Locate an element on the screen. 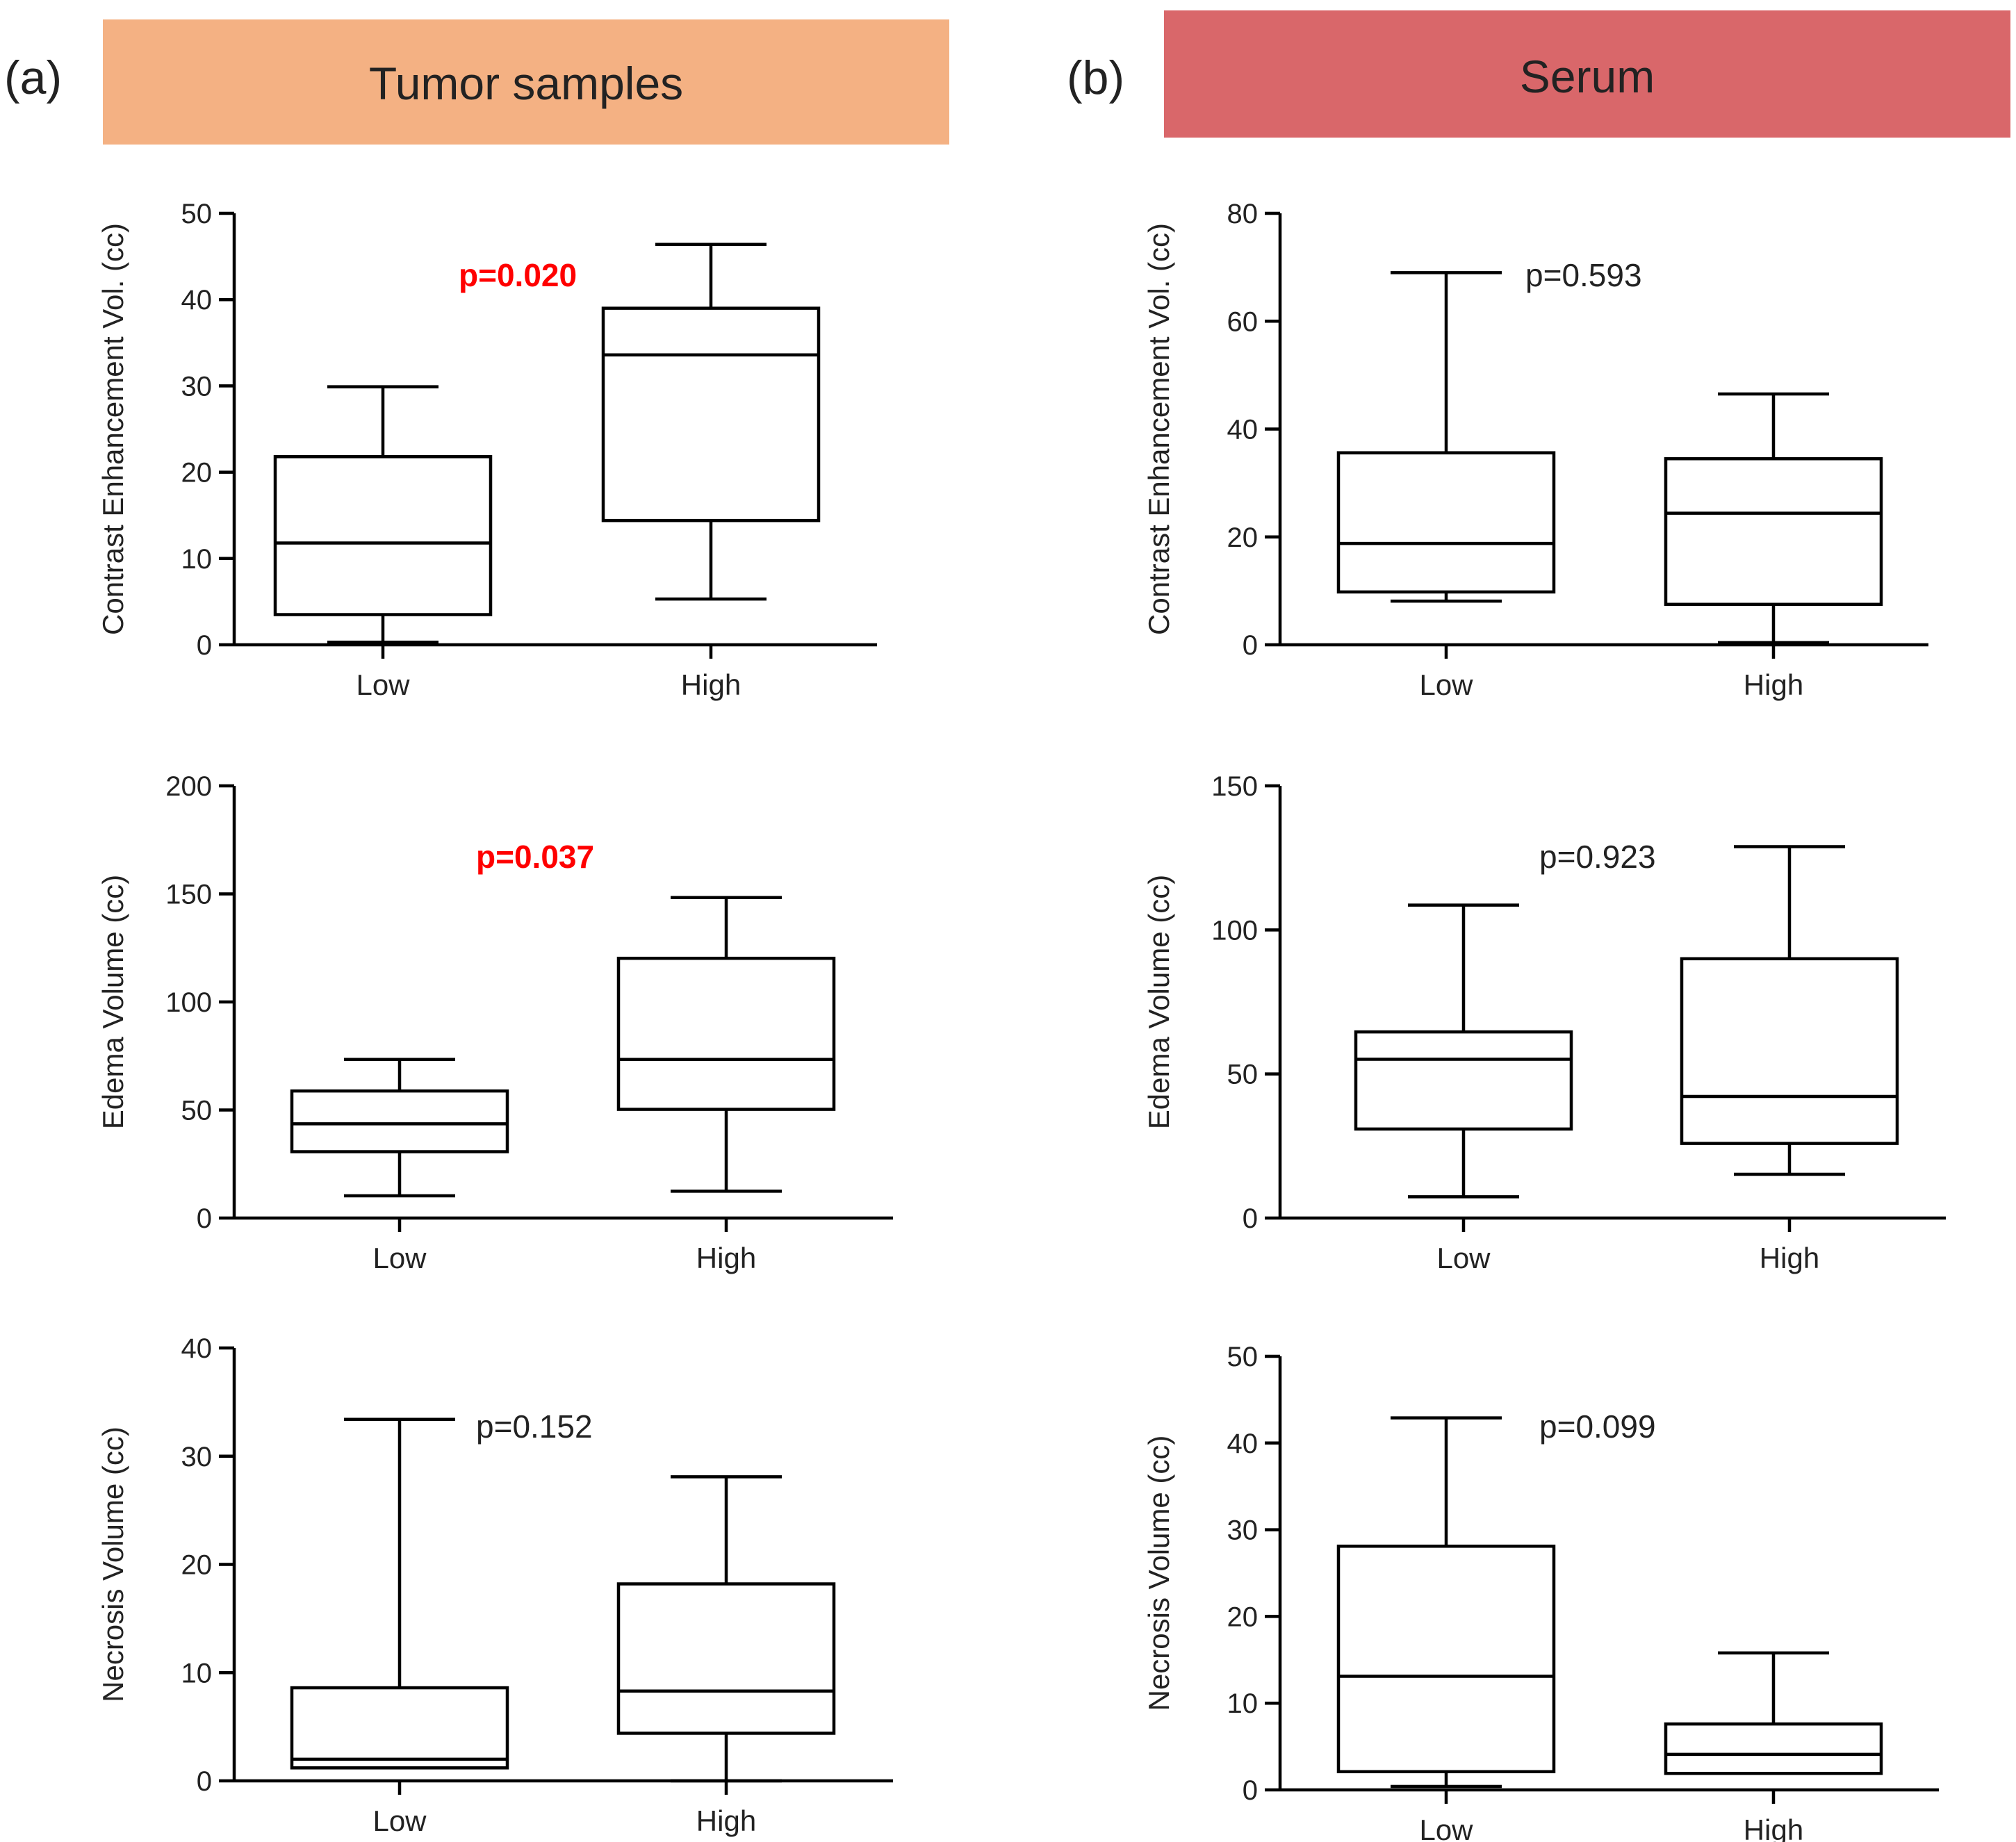 The image size is (2016, 1842). p-value-label: p=0.020 is located at coordinates (518, 275).